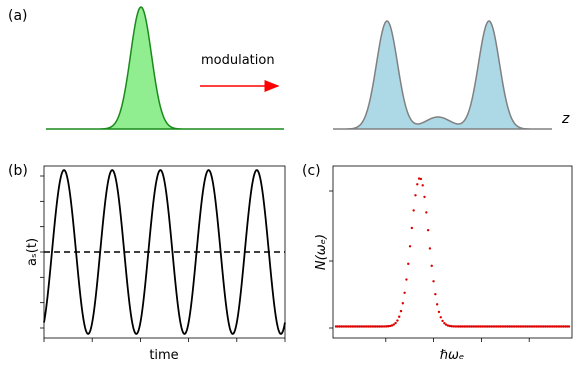 The width and height of the screenshot is (585, 365). I want to click on panel-c-label: (c), so click(311, 171).